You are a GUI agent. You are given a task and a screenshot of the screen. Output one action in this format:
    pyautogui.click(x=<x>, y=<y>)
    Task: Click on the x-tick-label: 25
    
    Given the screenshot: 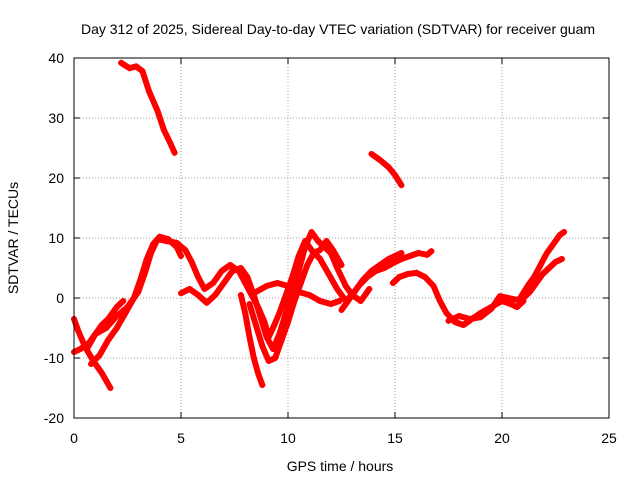 What is the action you would take?
    pyautogui.click(x=609, y=438)
    